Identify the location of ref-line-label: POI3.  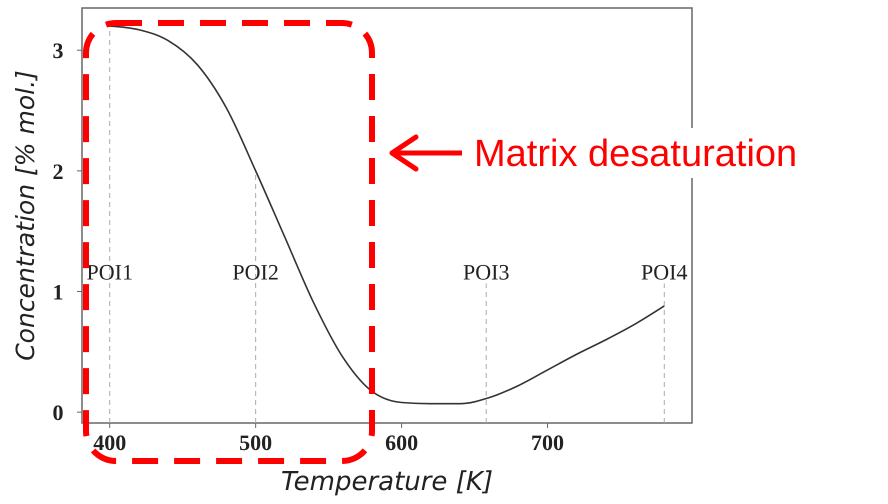
(486, 272).